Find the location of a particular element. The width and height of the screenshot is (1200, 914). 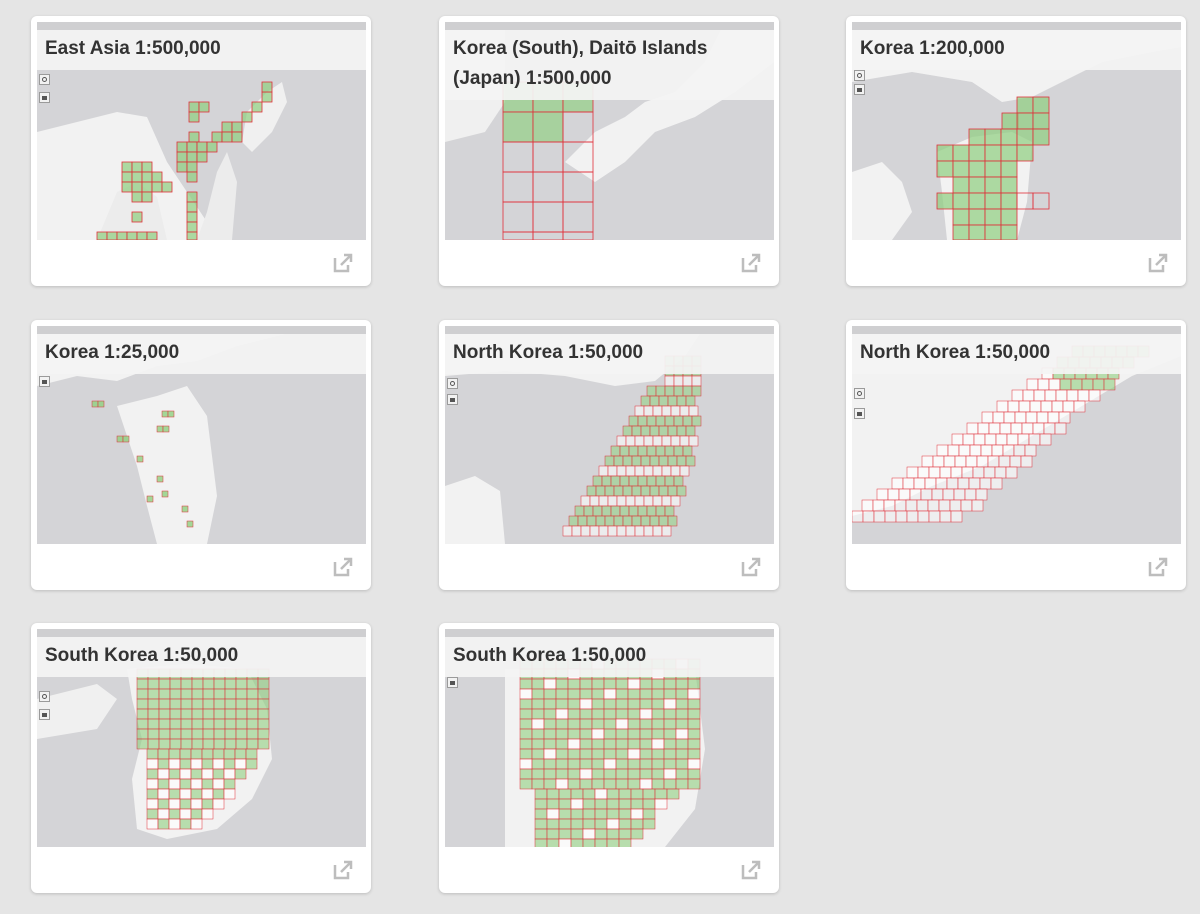

map-card-korea-200k: Korea 1:200,000 is located at coordinates (1016, 151).